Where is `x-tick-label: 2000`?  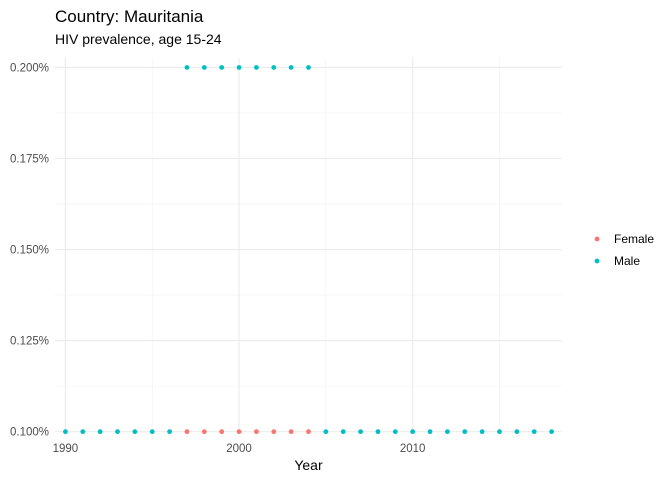
x-tick-label: 2000 is located at coordinates (239, 449).